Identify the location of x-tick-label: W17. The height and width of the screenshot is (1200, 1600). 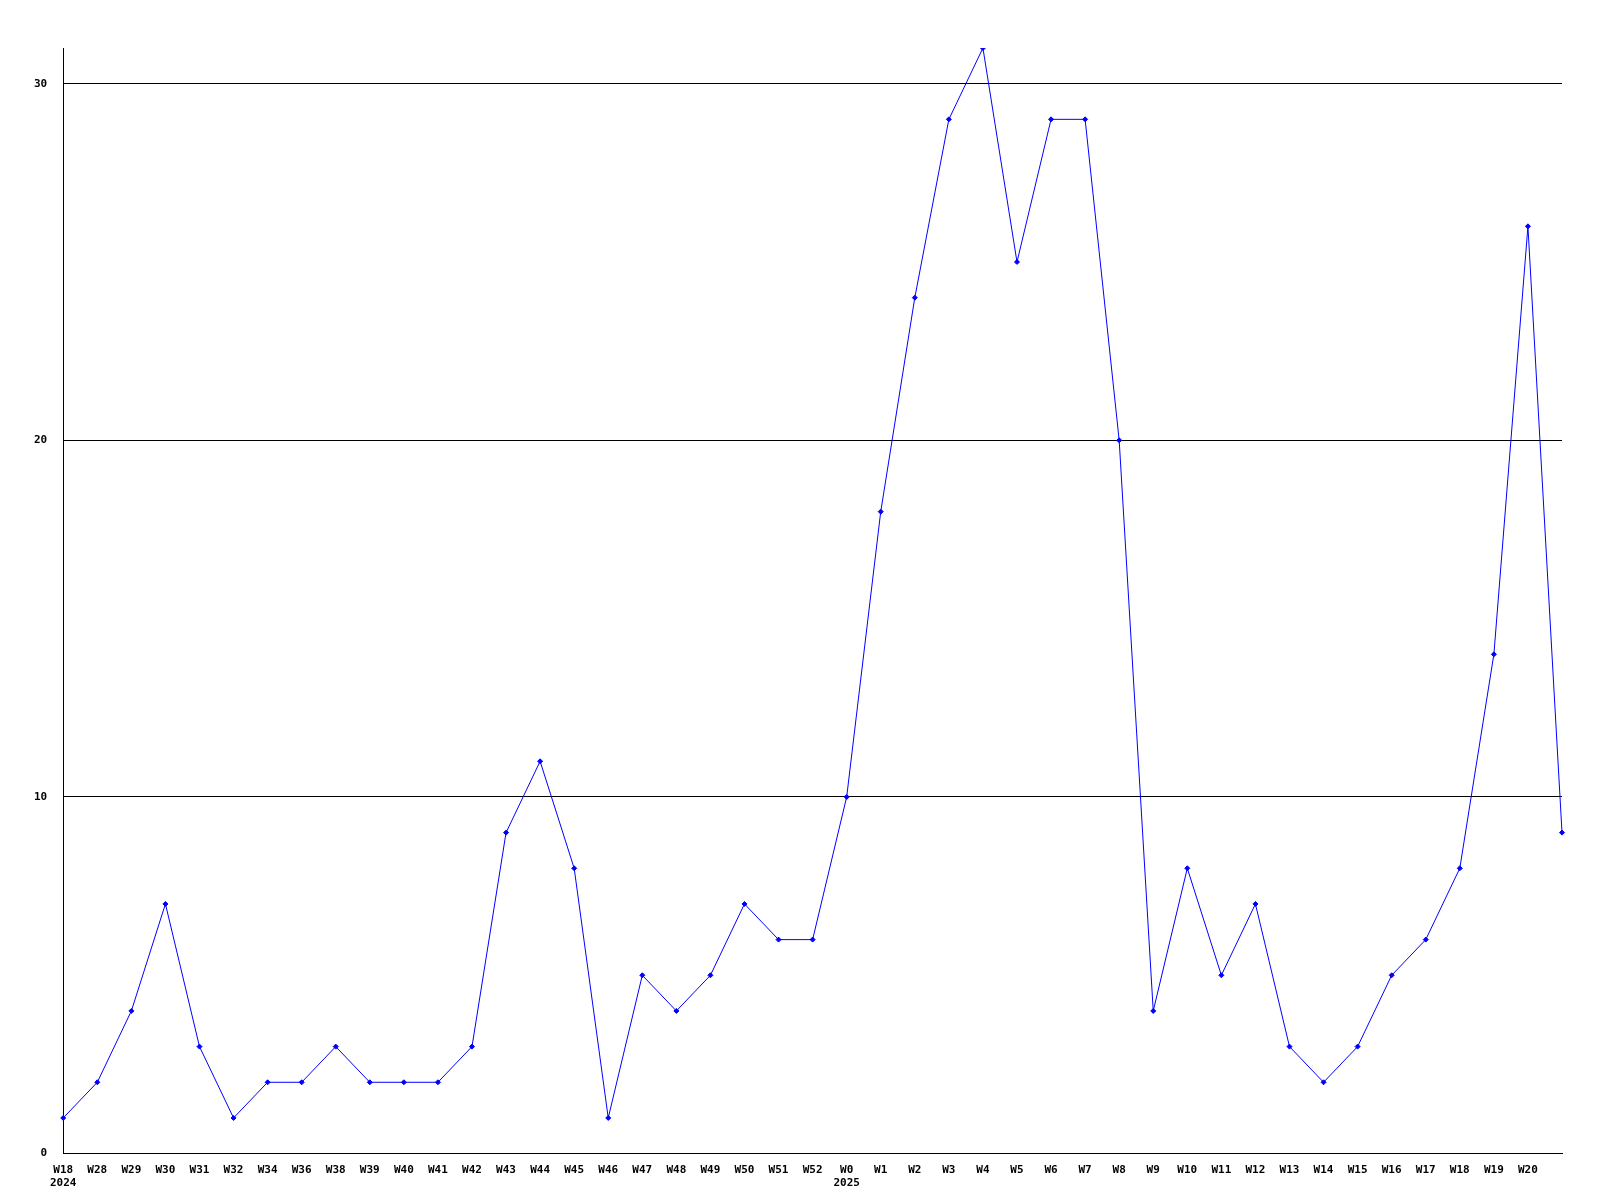
(1425, 1170).